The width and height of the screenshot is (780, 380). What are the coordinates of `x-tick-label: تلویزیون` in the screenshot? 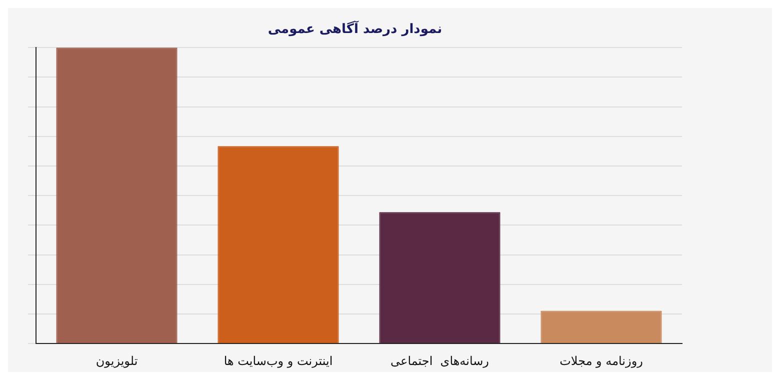 It's located at (117, 361).